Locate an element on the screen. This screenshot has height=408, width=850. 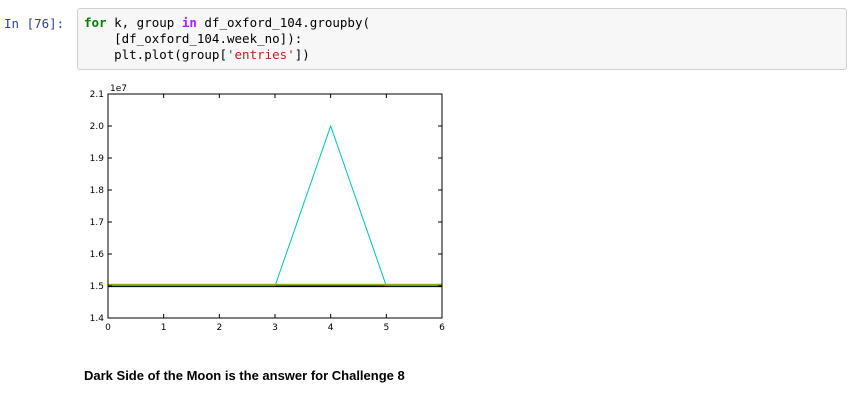
code-token: [df_oxford_104.week_no]): is located at coordinates (193, 38).